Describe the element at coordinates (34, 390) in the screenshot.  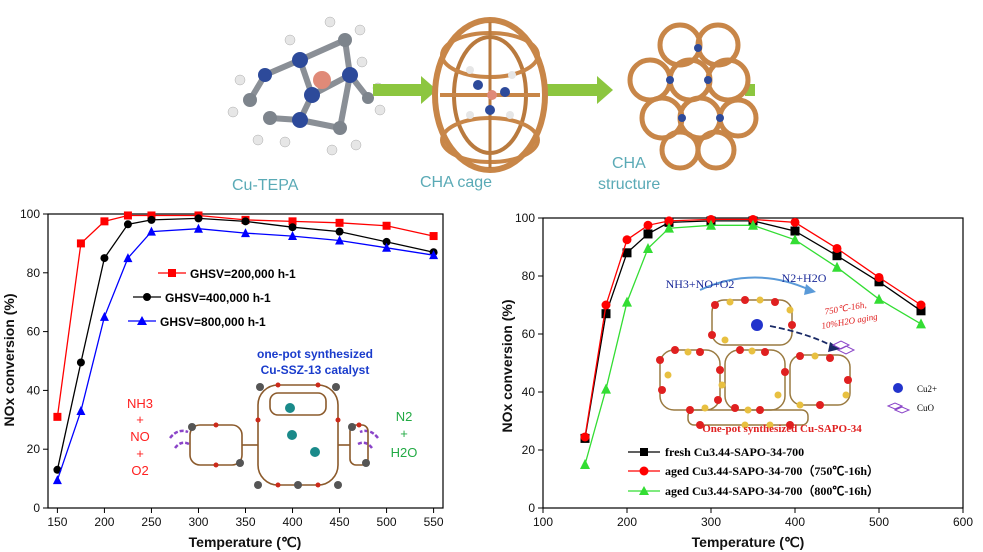
I see `y-tick-label: 40` at that location.